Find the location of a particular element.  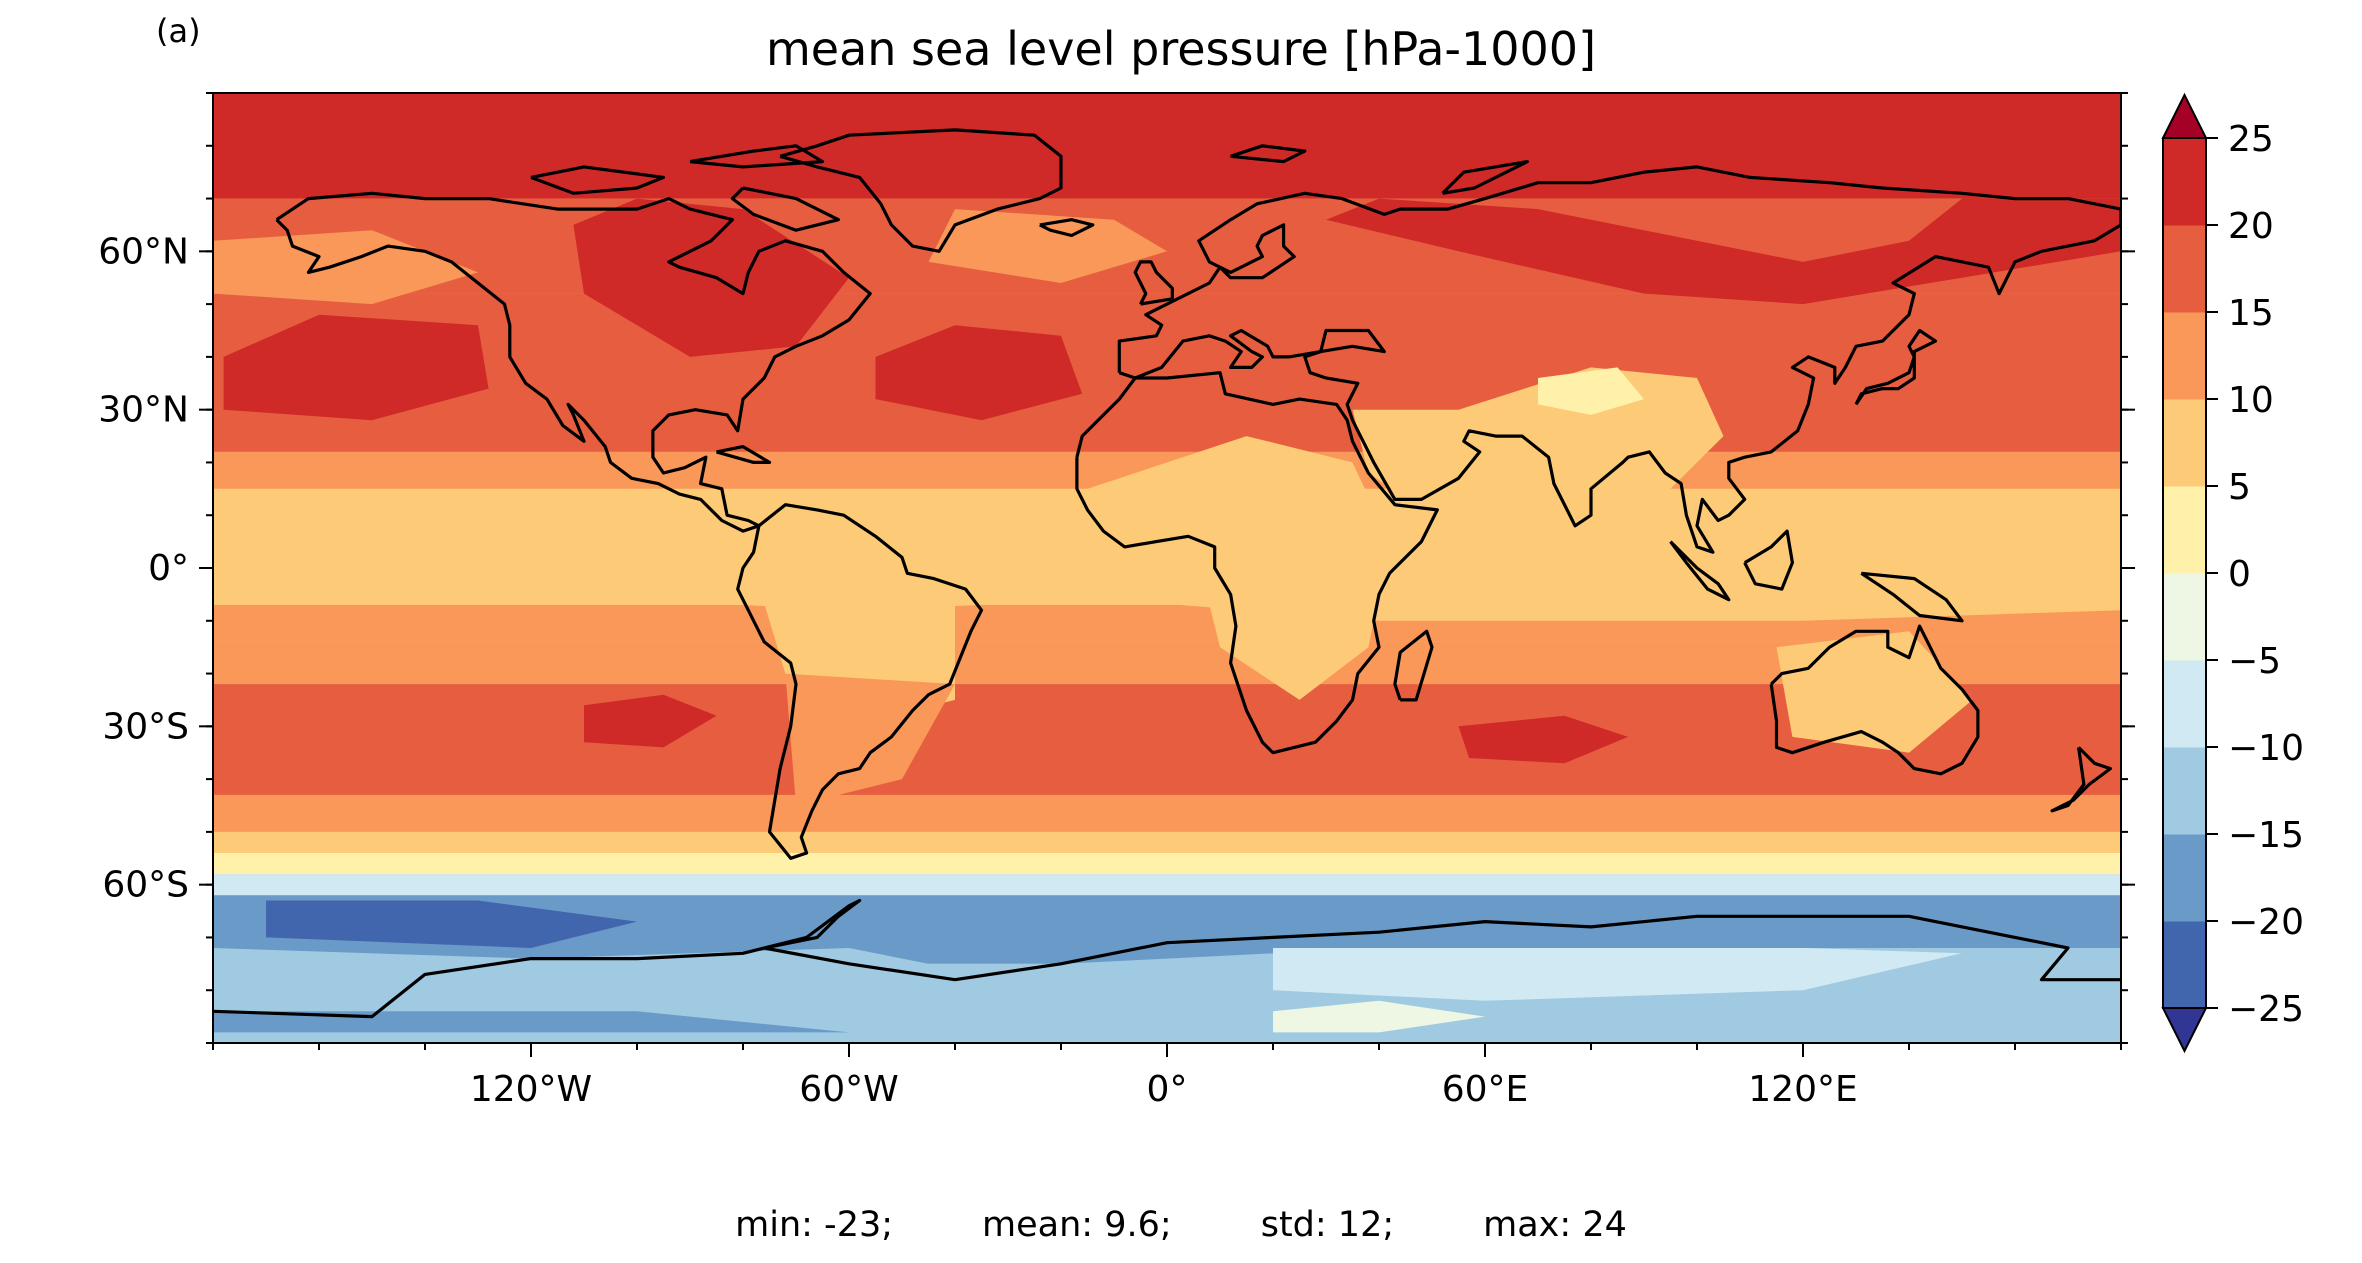

x-tick-label: 0° is located at coordinates (1167, 1089).